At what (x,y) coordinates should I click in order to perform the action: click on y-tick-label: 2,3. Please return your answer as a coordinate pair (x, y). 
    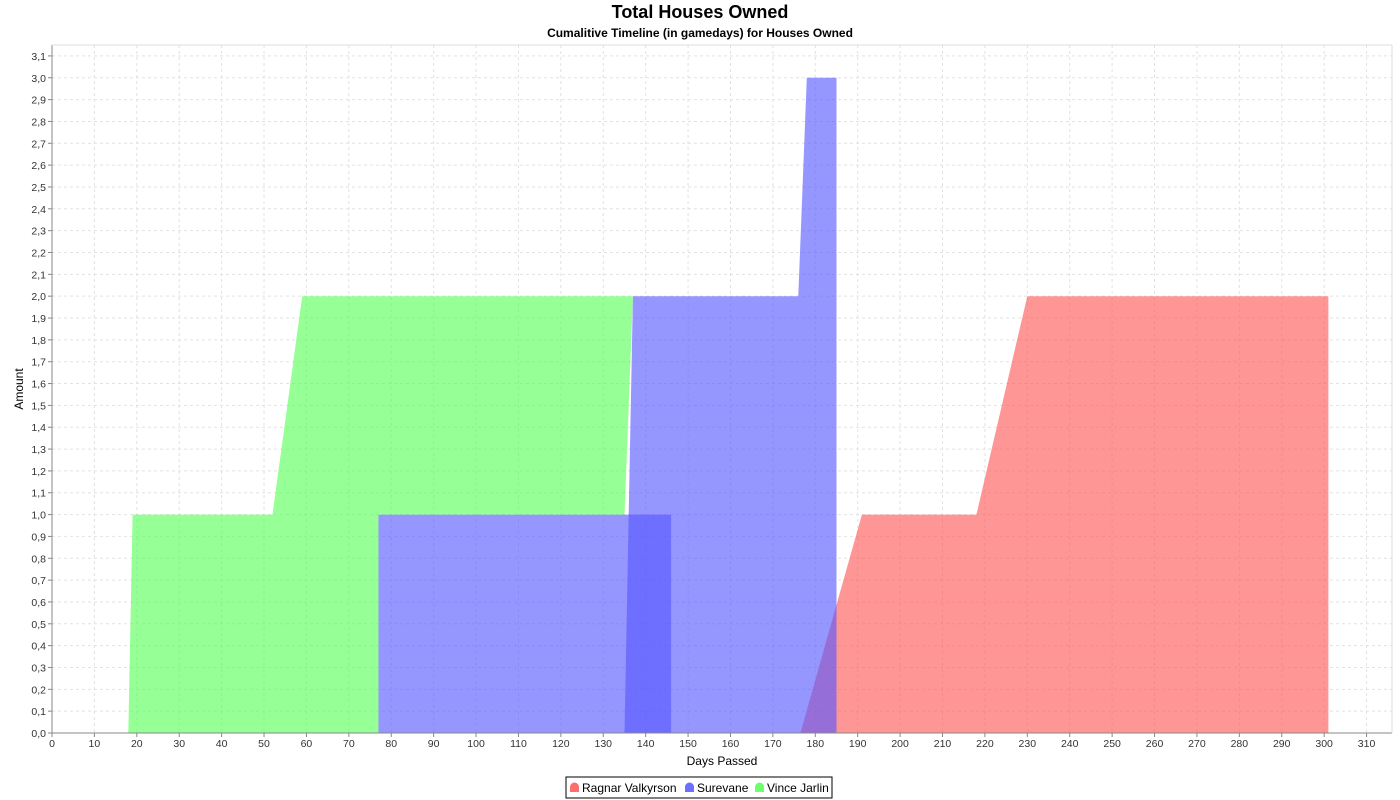
    Looking at the image, I should click on (38, 232).